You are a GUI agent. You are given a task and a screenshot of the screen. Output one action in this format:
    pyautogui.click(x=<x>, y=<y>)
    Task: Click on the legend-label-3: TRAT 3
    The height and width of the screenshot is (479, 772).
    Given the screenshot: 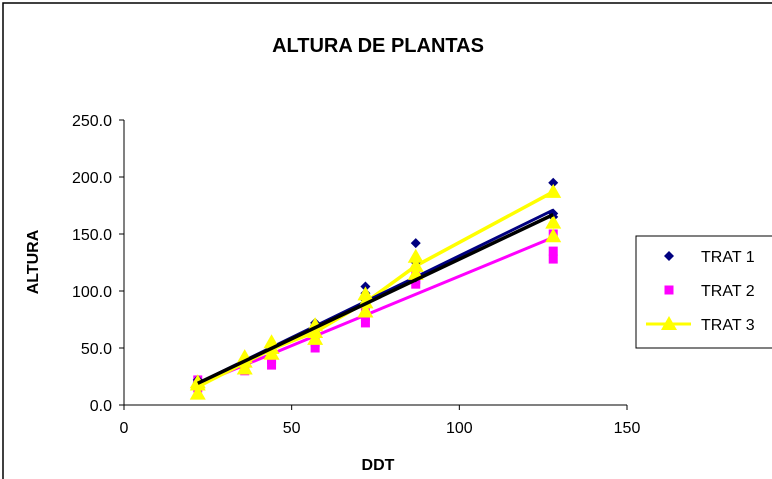 What is the action you would take?
    pyautogui.click(x=728, y=325)
    